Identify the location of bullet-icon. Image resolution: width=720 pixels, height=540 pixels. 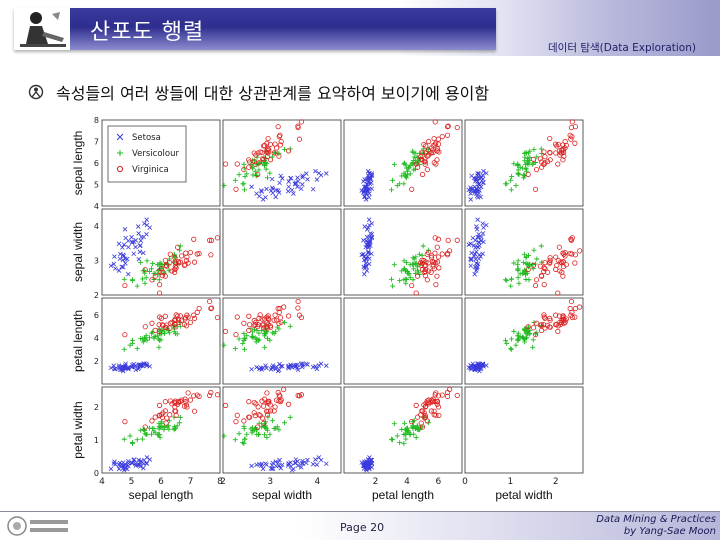
(36, 92).